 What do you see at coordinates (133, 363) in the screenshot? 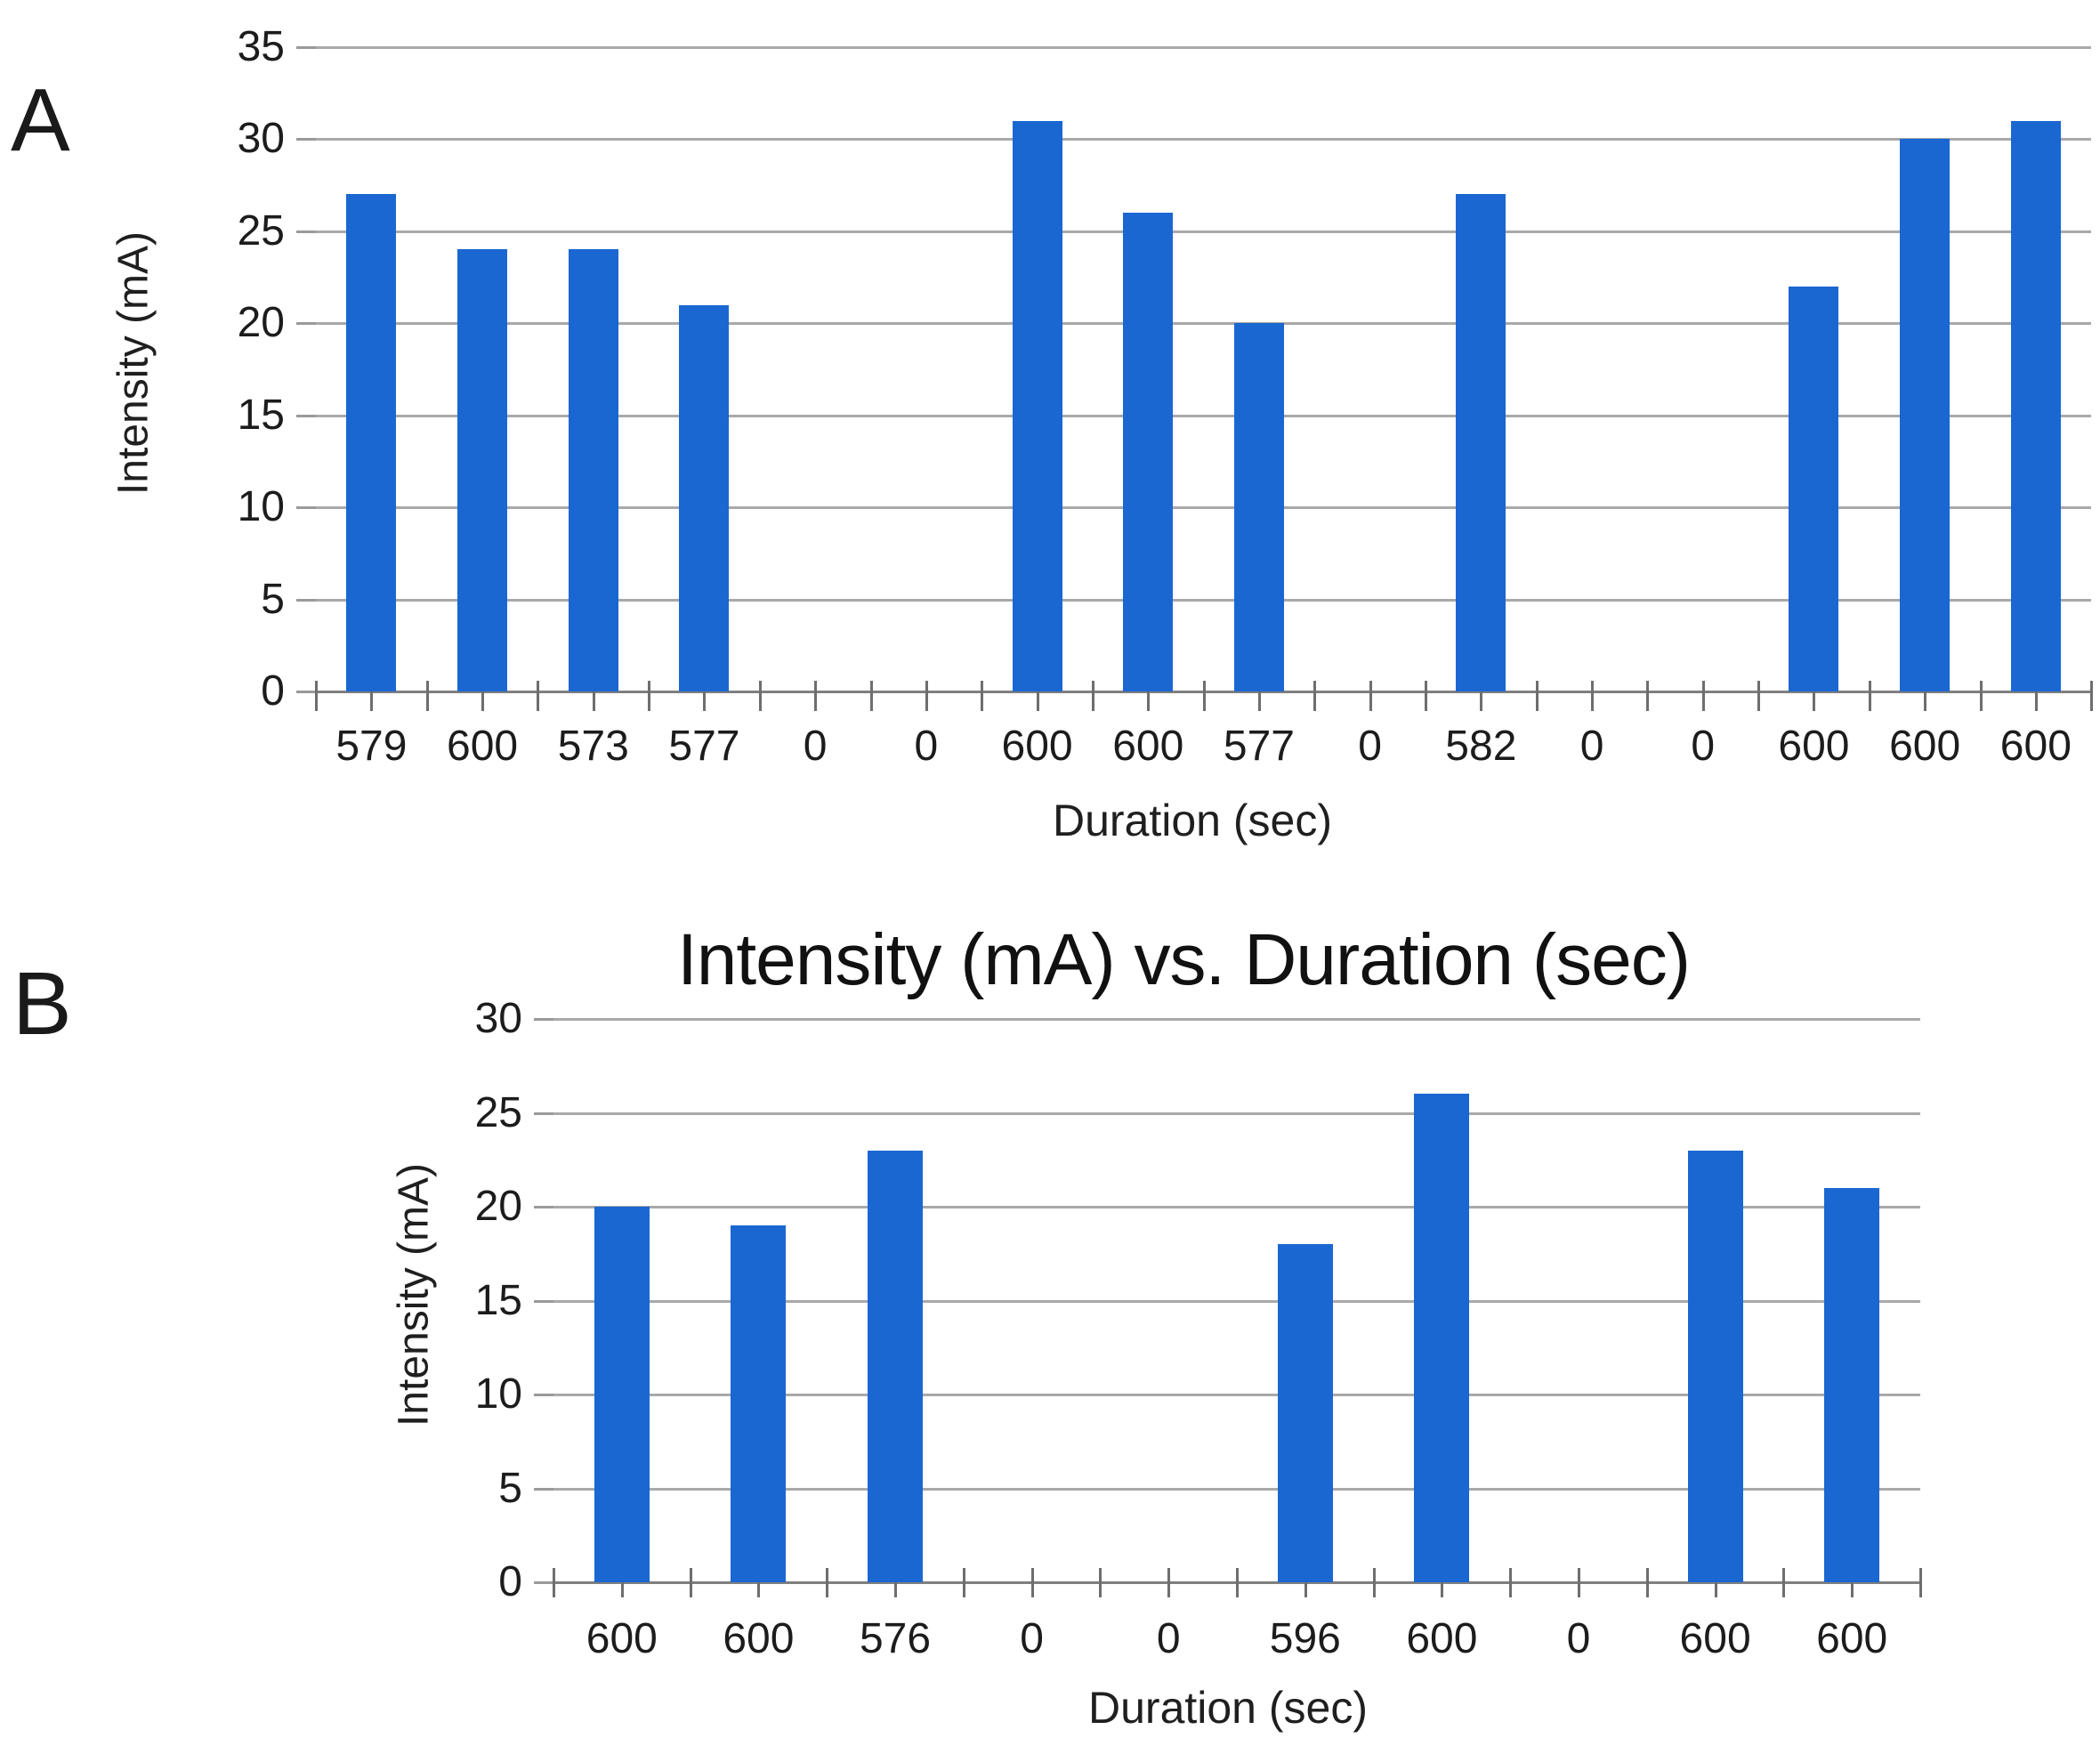
I see `y-axis-title-a: Intensity (mA)` at bounding box center [133, 363].